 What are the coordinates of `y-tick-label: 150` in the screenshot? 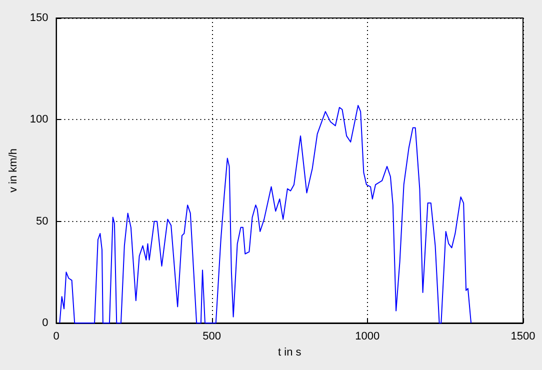 It's located at (39, 18).